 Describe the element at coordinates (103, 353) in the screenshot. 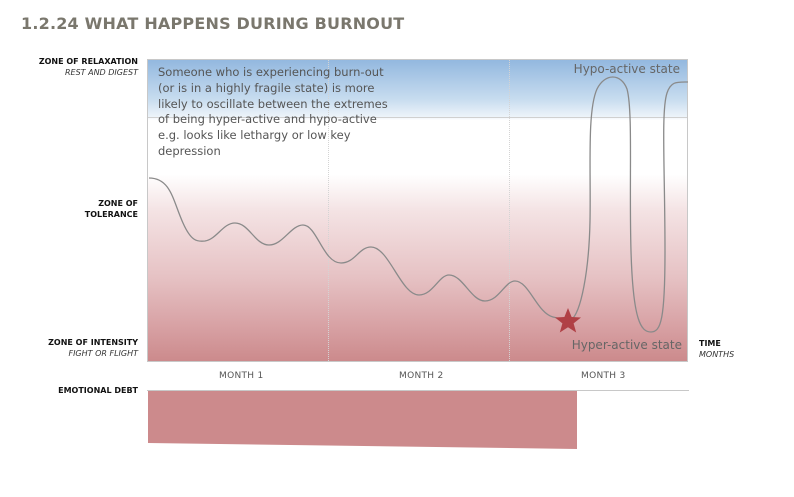

I see `zone-intensity-sub: FIGHT OR FLIGHT` at that location.